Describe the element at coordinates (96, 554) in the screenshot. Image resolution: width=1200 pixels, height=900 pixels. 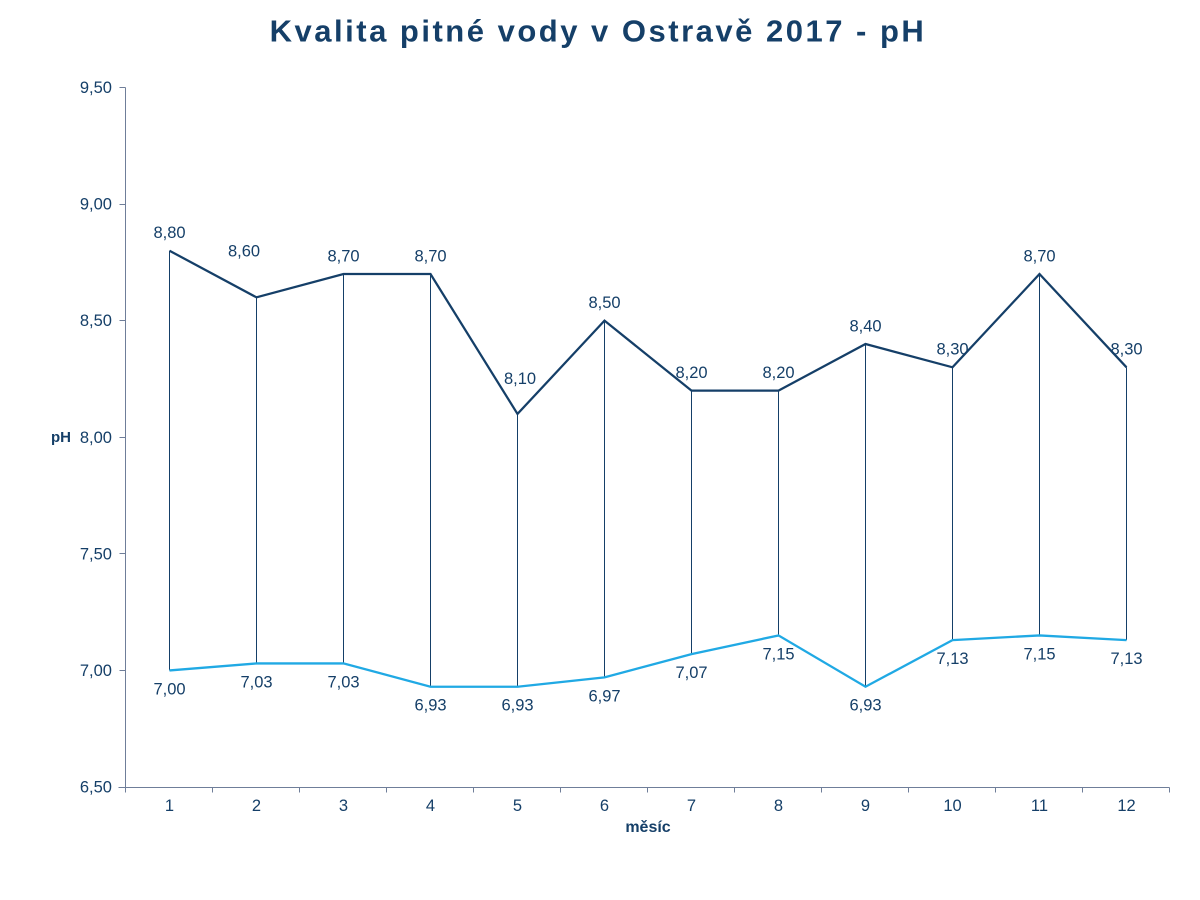
I see `svg-text: 7,50` at that location.